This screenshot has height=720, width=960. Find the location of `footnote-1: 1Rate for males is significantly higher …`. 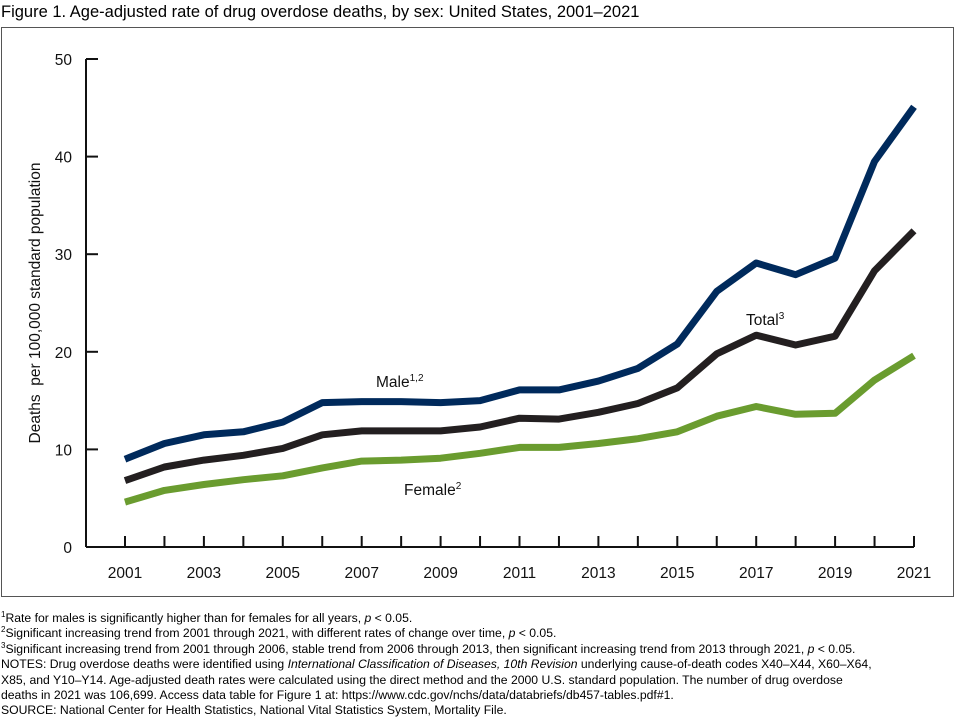

footnote-1: 1Rate for males is significantly higher … is located at coordinates (207, 617).